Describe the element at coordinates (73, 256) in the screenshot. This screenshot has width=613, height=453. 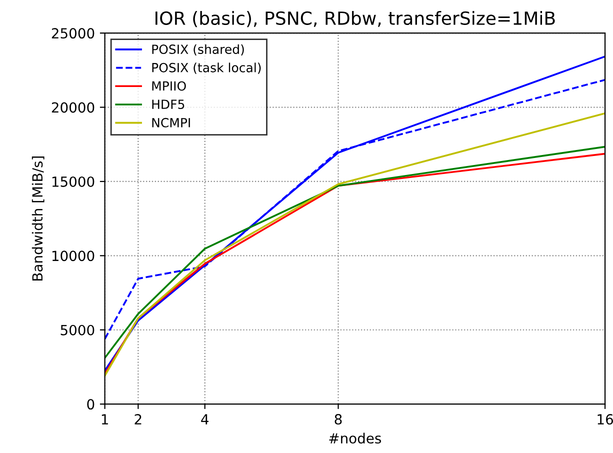
I see `y-tick-label: 10000` at that location.